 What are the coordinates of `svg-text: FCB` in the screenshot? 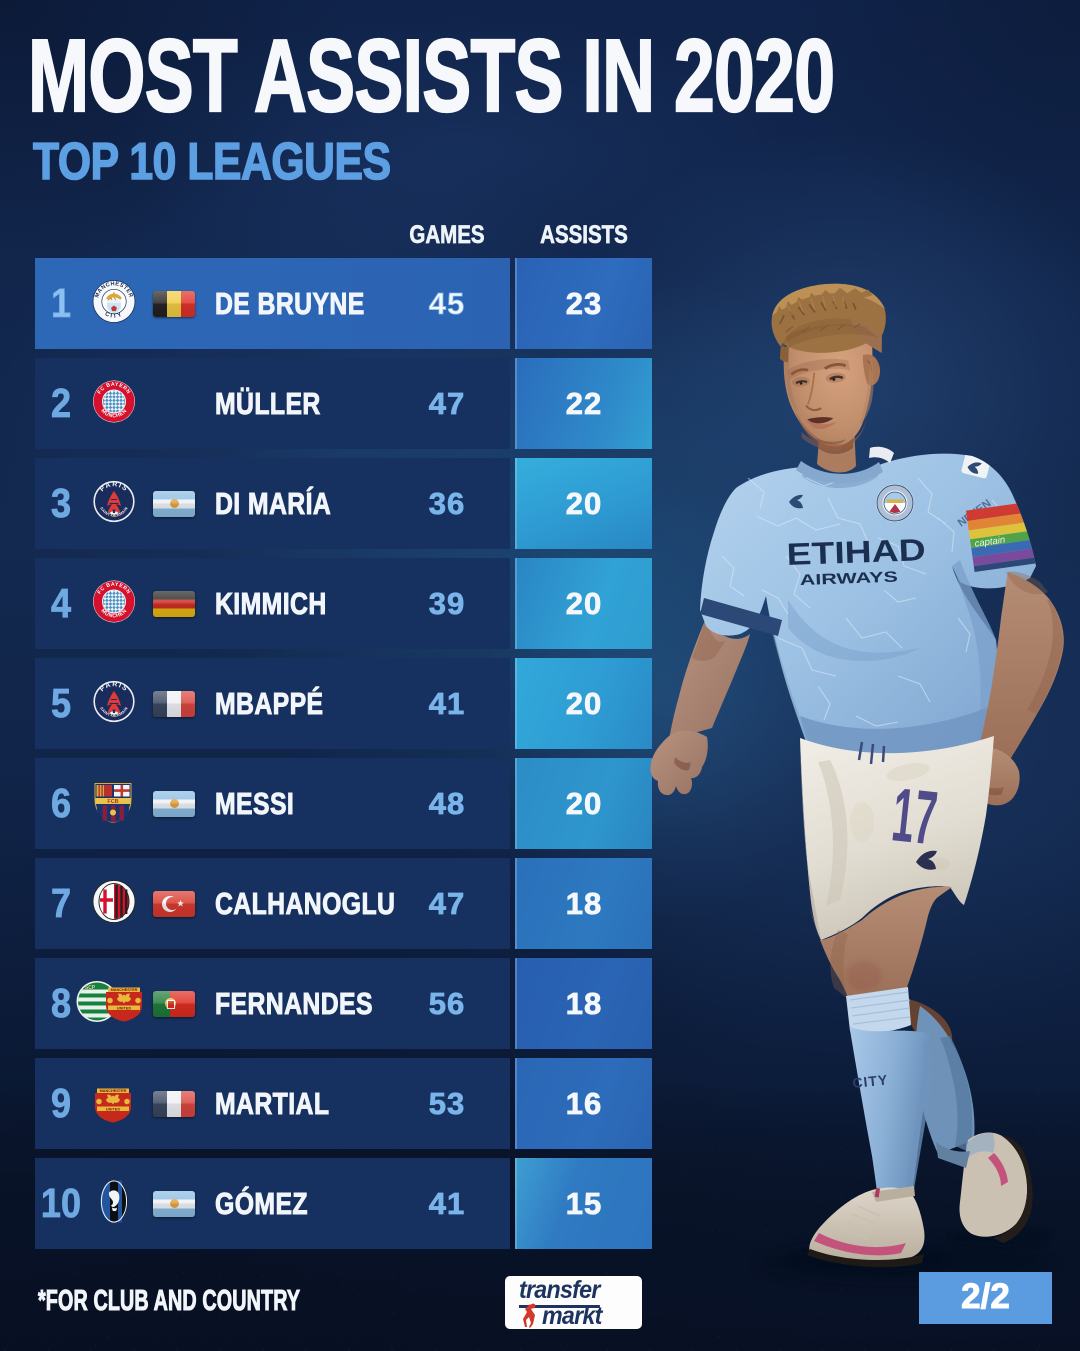 It's located at (112, 802).